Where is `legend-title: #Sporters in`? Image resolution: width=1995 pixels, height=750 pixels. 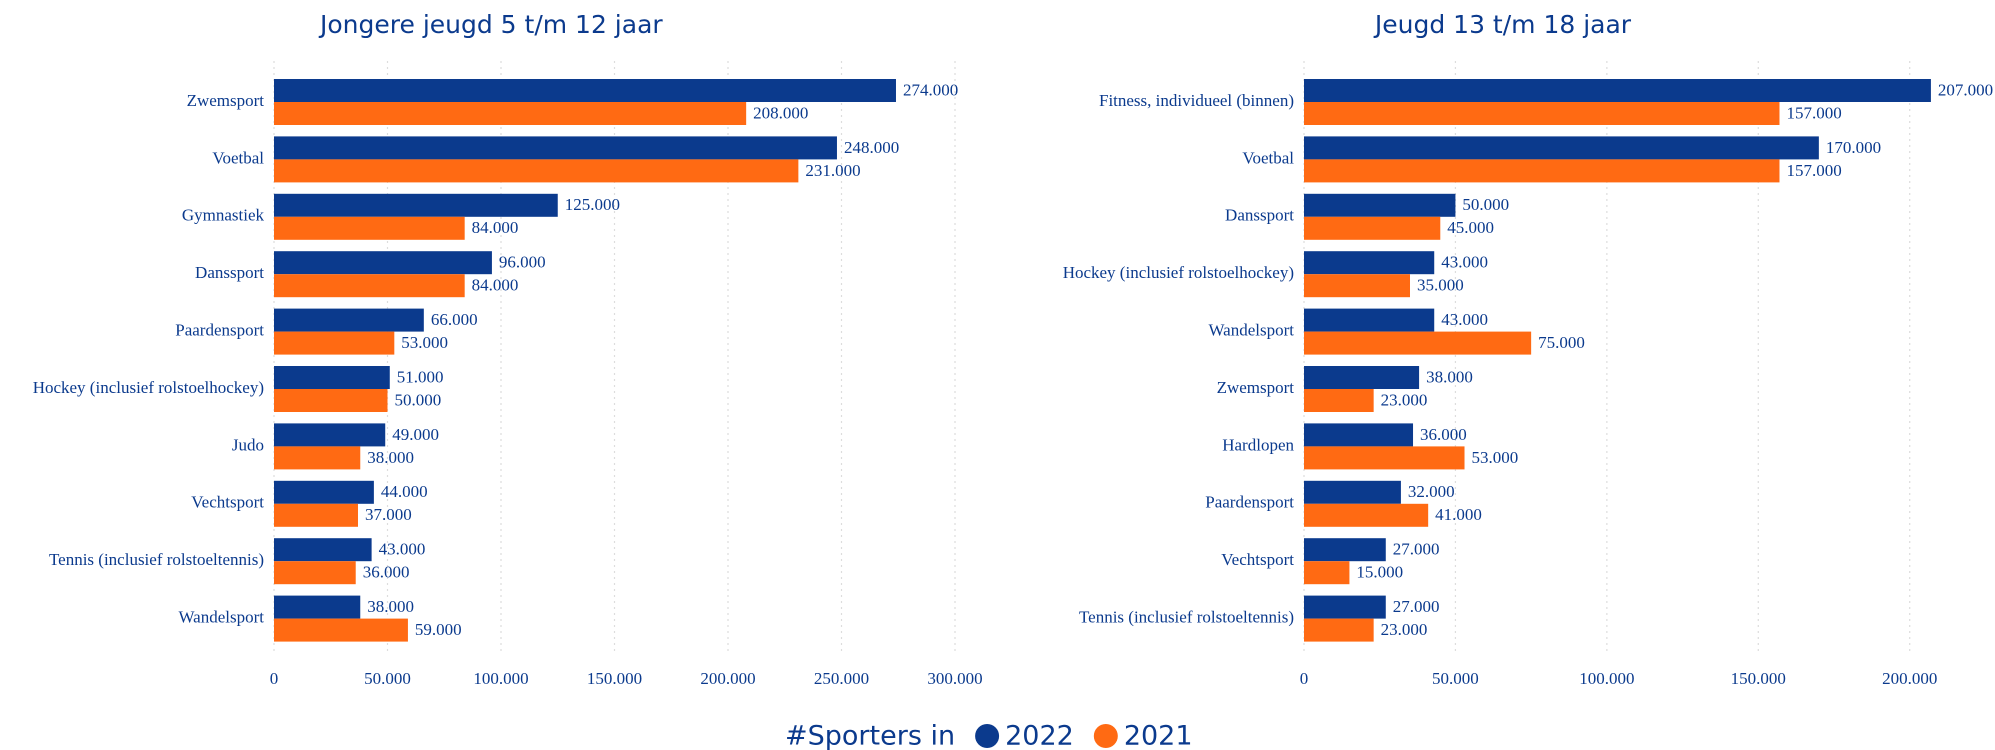
legend-title: #Sporters in is located at coordinates (870, 735).